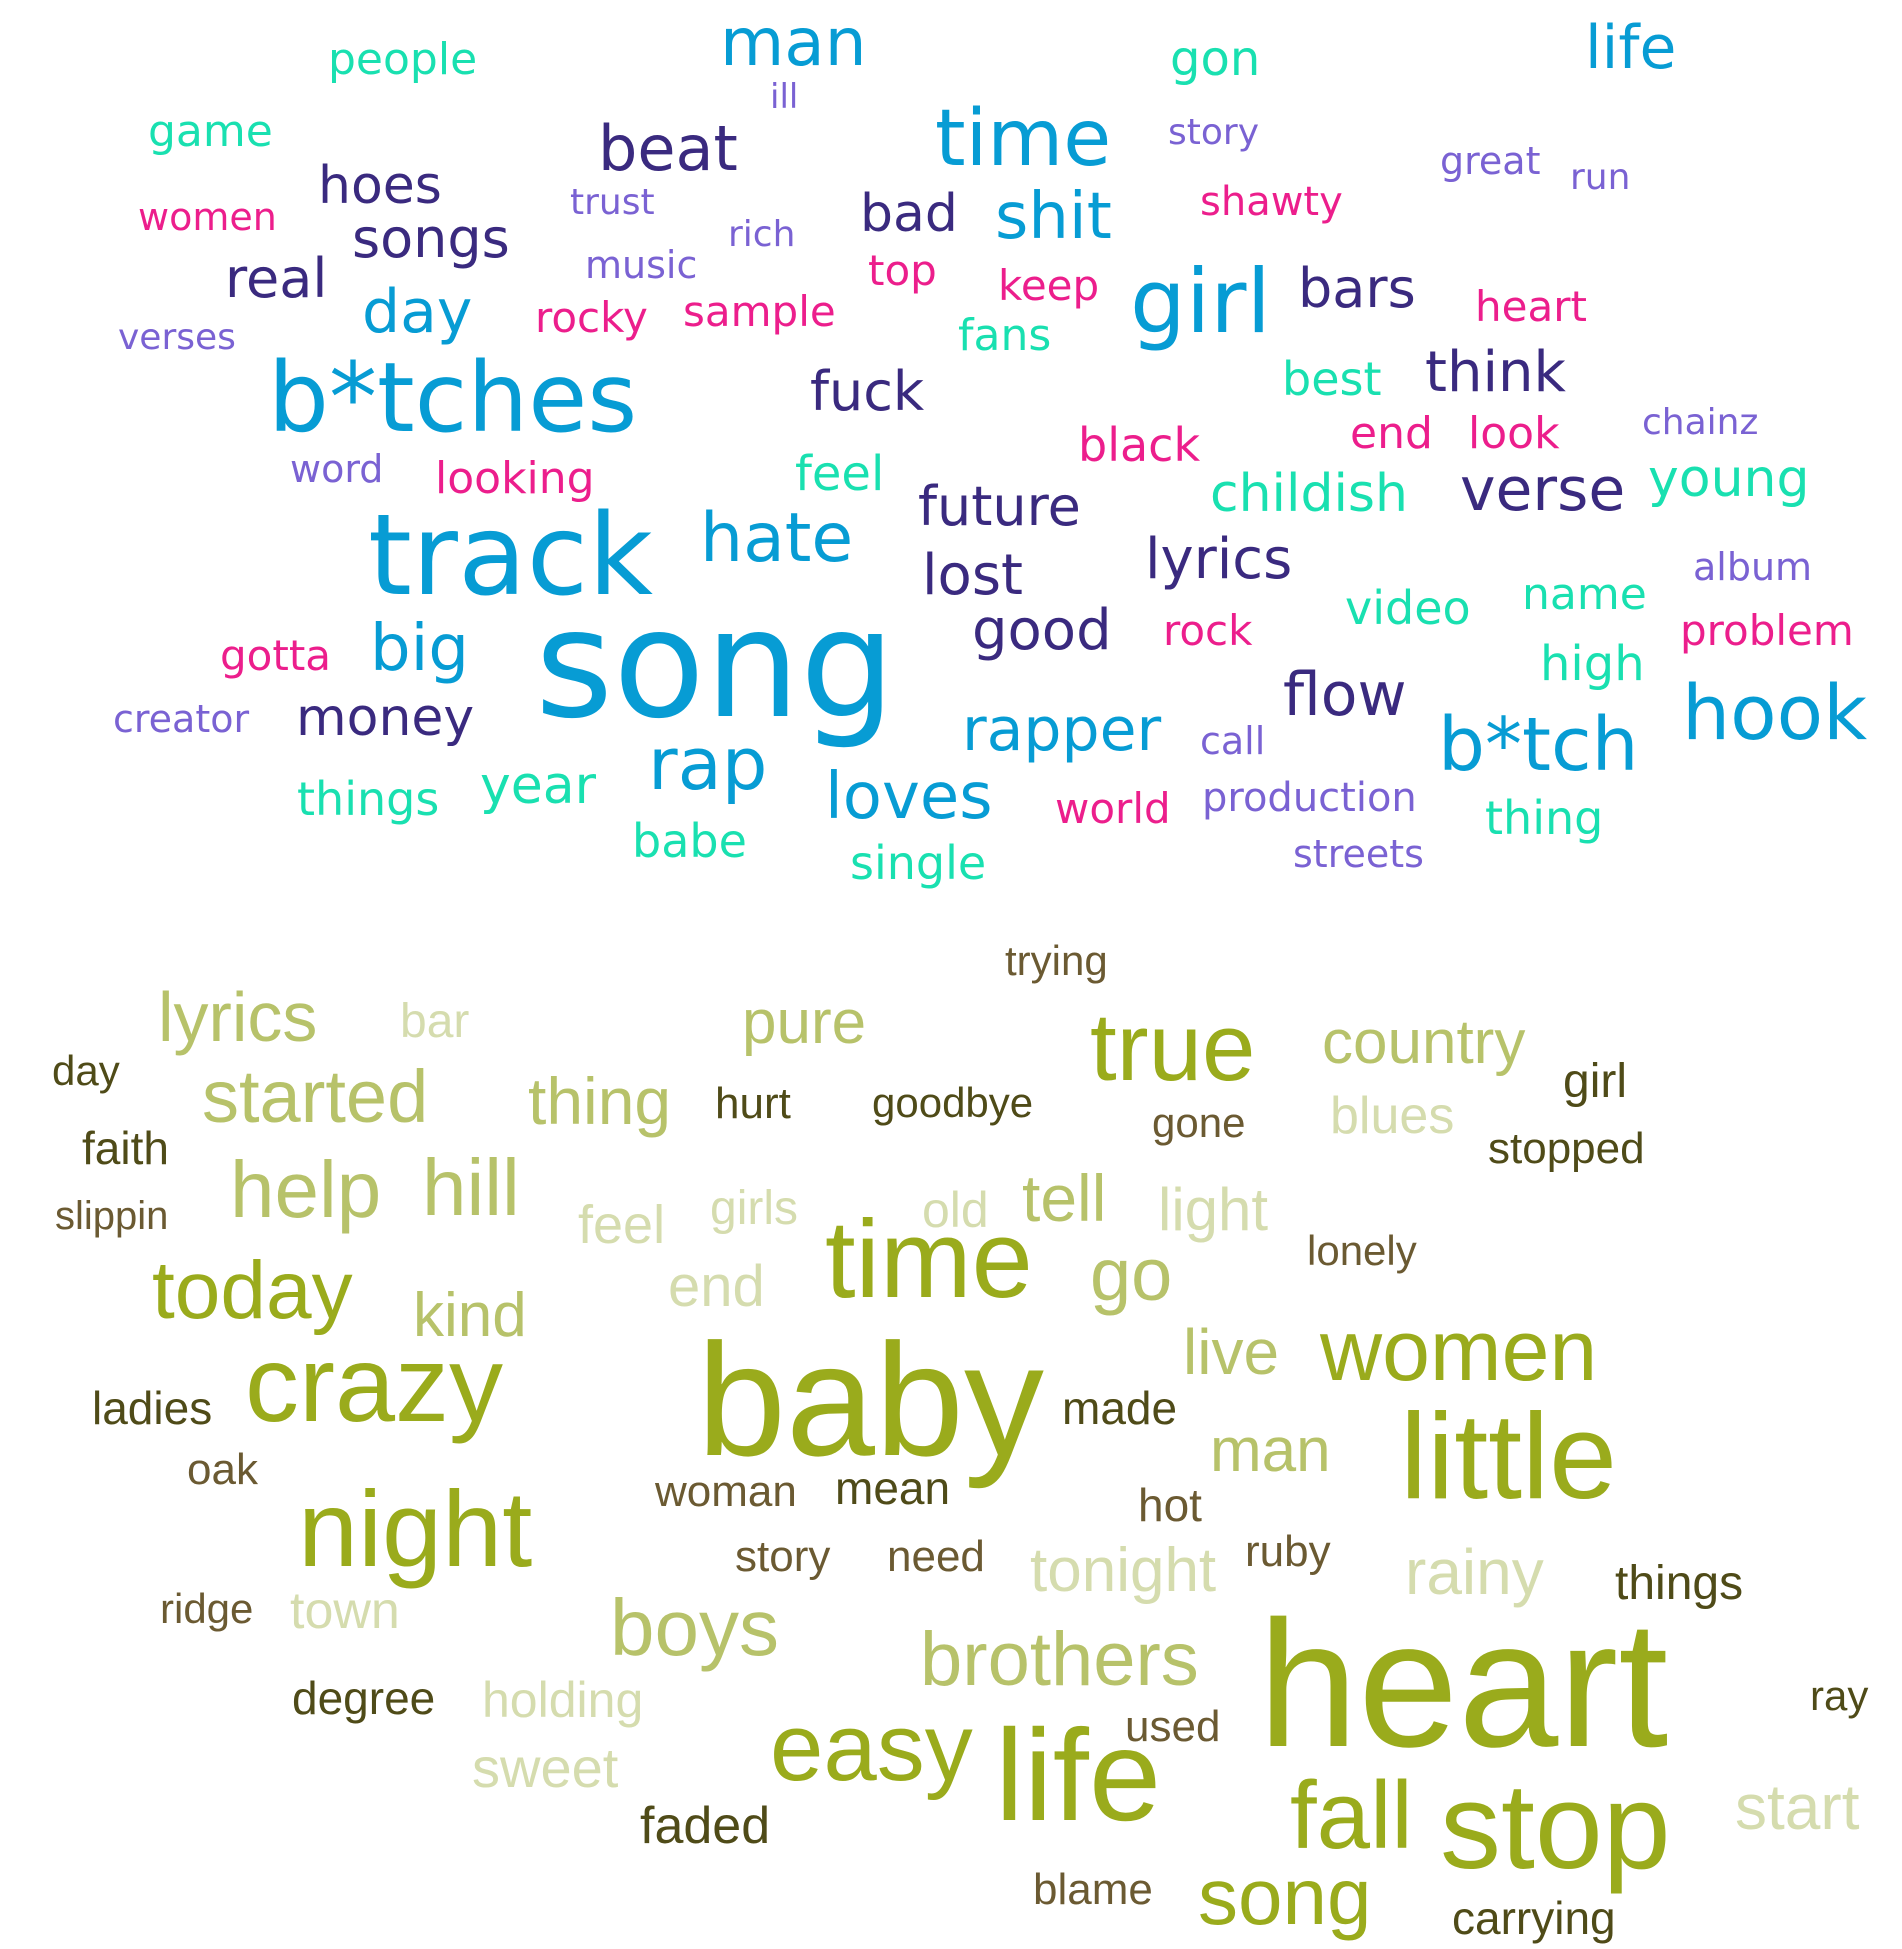 This screenshot has height=1949, width=1902. I want to click on word: gon, so click(1215, 59).